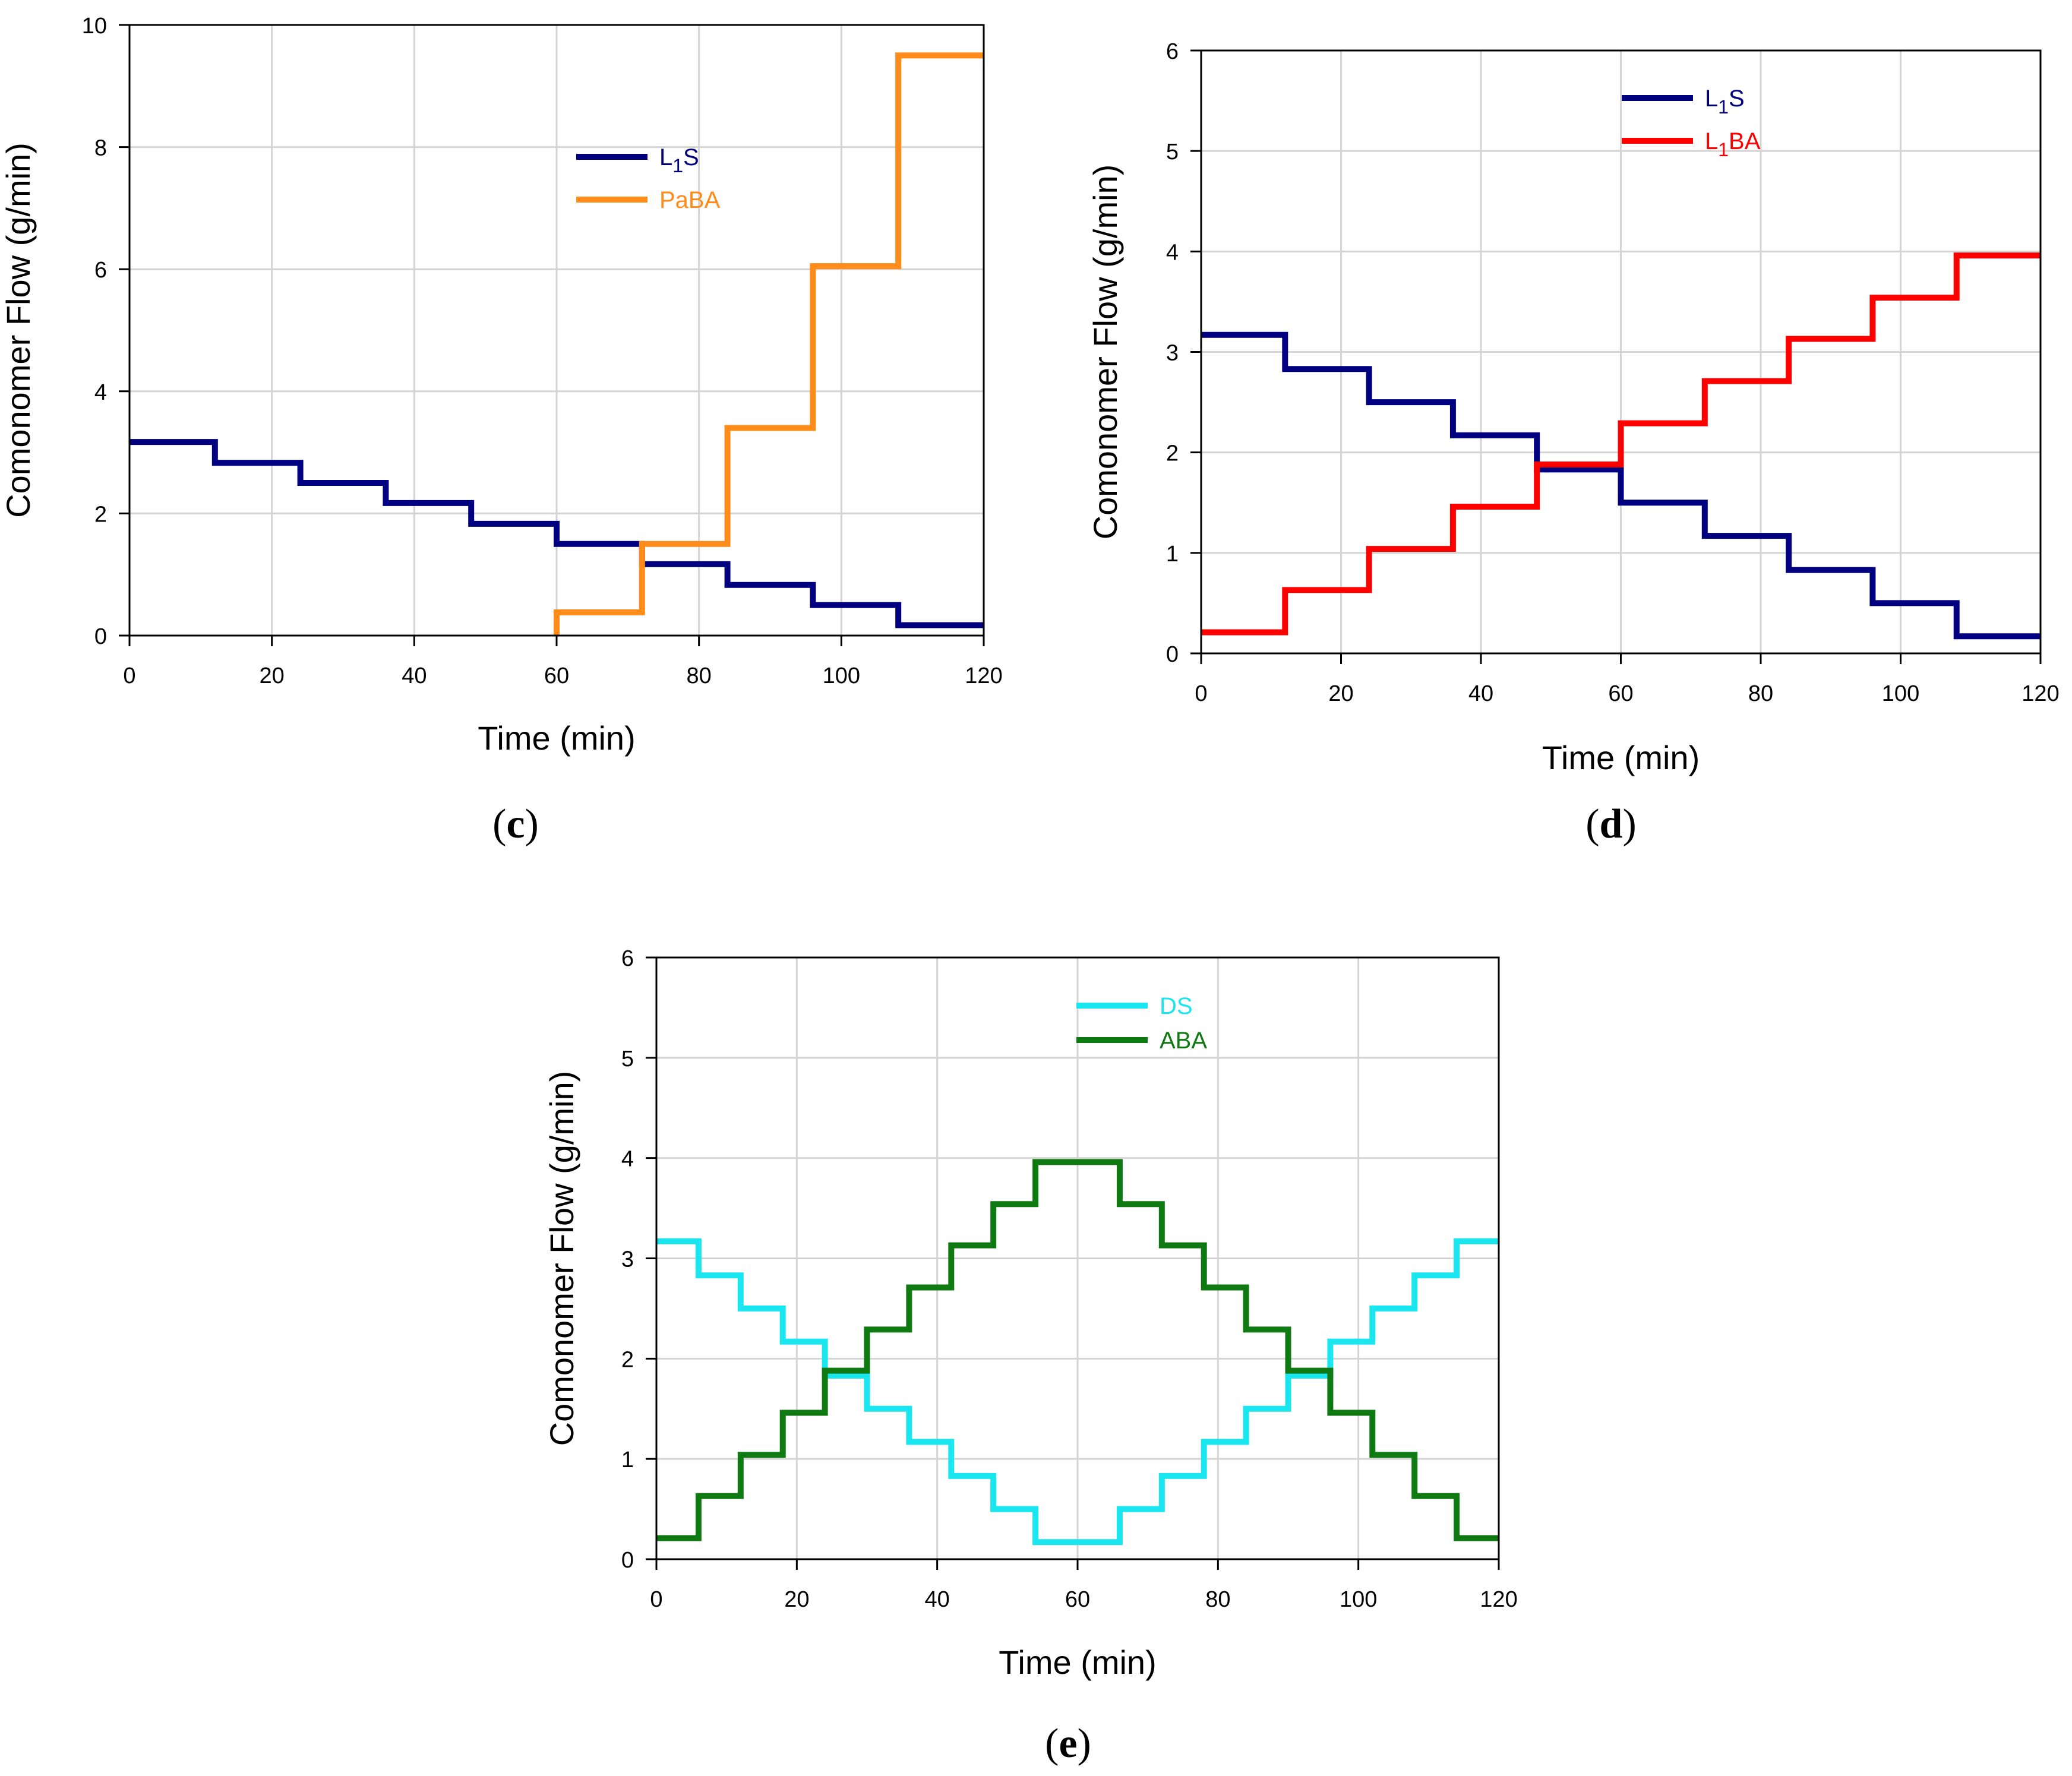 This screenshot has width=2072, height=1776. What do you see at coordinates (101, 148) in the screenshot?
I see `y-tick-label: 8` at bounding box center [101, 148].